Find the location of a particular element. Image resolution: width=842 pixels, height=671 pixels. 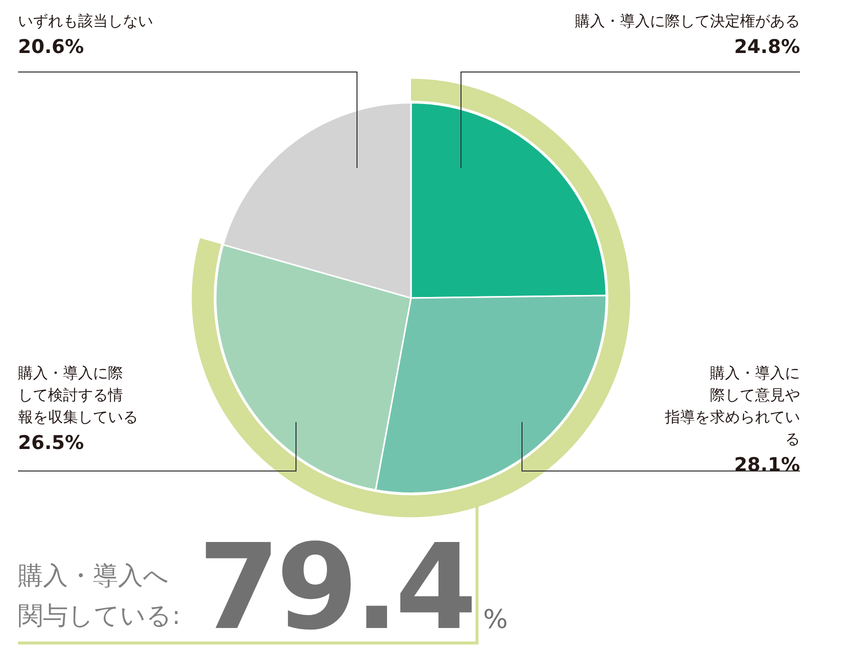

text: 購入・導入へ関与している: is located at coordinates (99, 595).